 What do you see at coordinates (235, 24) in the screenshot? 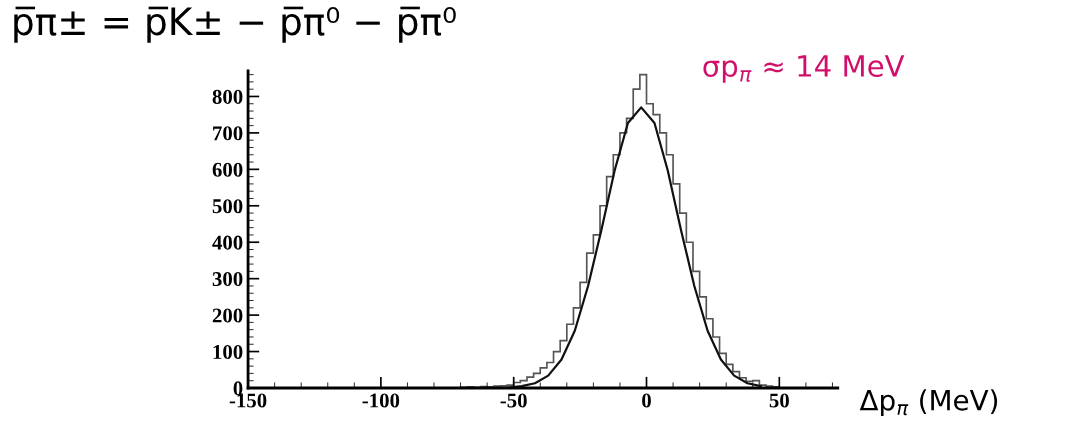
I see `chart-title: p̅π± = p̅K± − p̅π⁰ − p̅π⁰` at bounding box center [235, 24].